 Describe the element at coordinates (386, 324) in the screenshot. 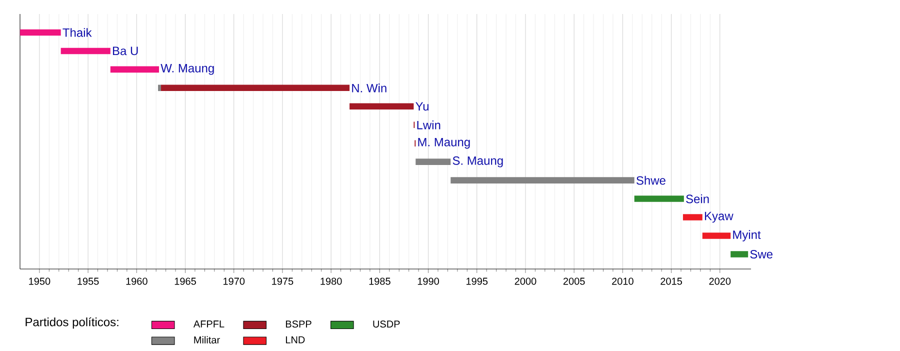

I see `legend-label: USDP` at that location.